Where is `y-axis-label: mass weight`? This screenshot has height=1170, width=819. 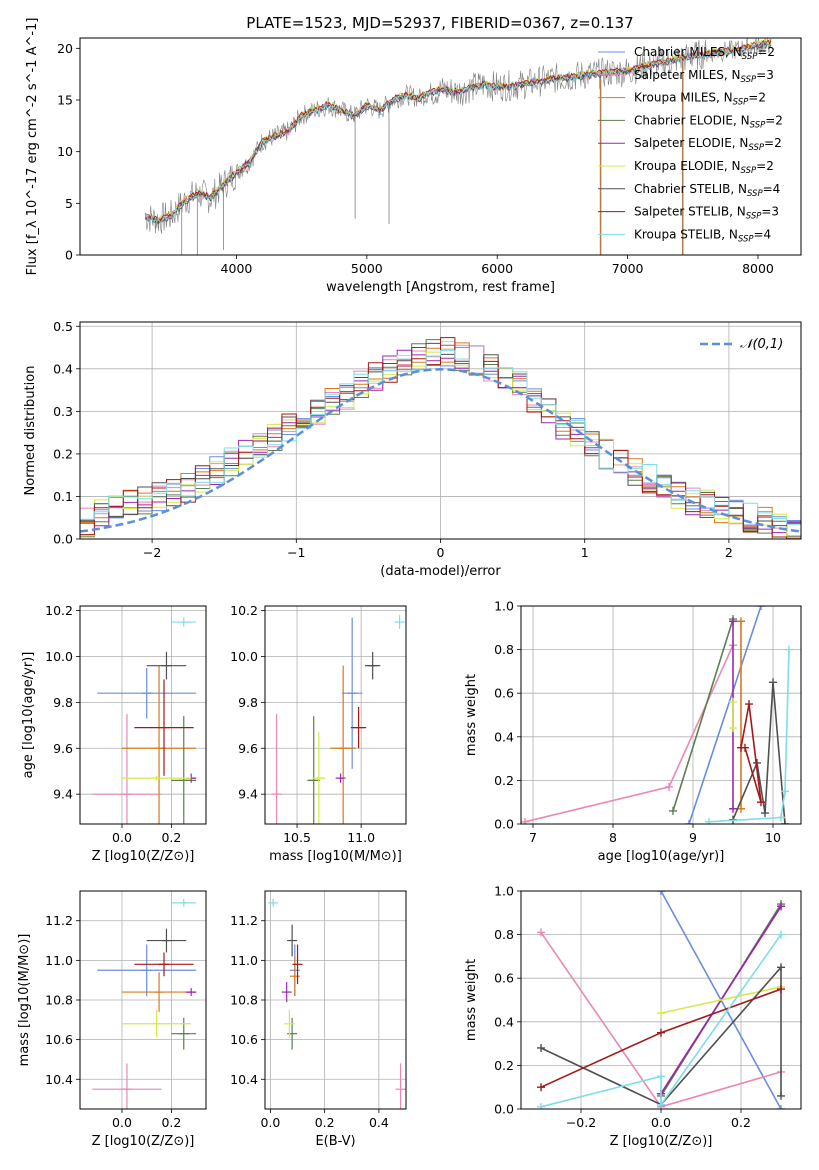 y-axis-label: mass weight is located at coordinates (471, 1000).